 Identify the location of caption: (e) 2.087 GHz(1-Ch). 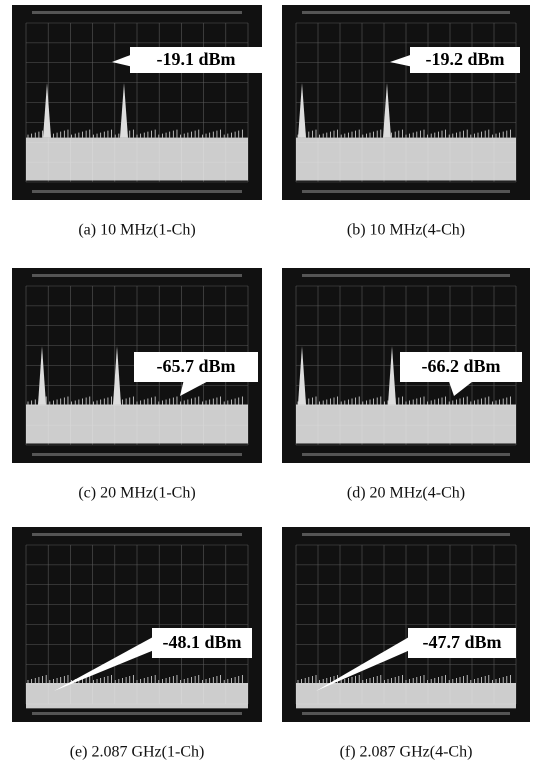
(137, 752).